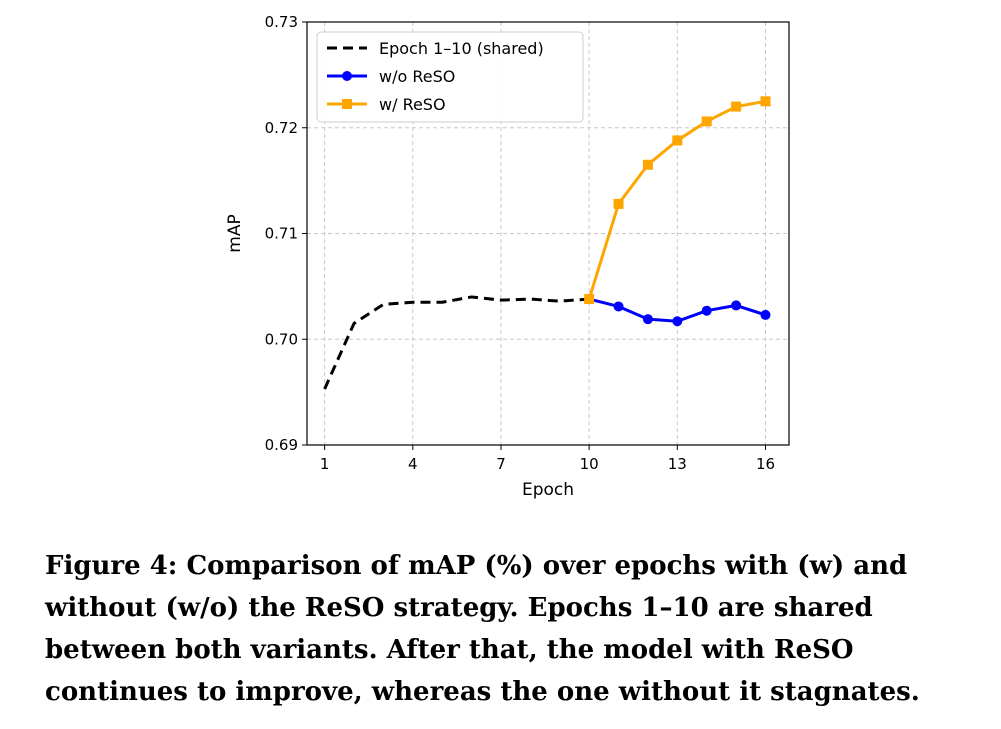  Describe the element at coordinates (677, 464) in the screenshot. I see `x-tick-label: 13` at that location.